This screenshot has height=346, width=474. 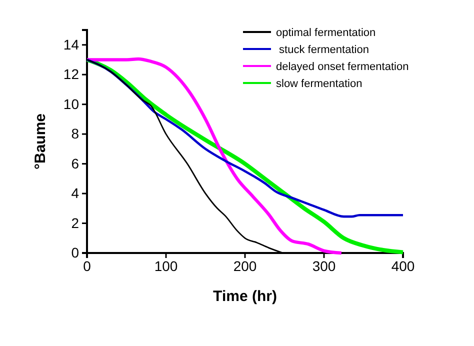 What do you see at coordinates (342, 67) in the screenshot?
I see `legend-label: delayed onset fermentation` at bounding box center [342, 67].